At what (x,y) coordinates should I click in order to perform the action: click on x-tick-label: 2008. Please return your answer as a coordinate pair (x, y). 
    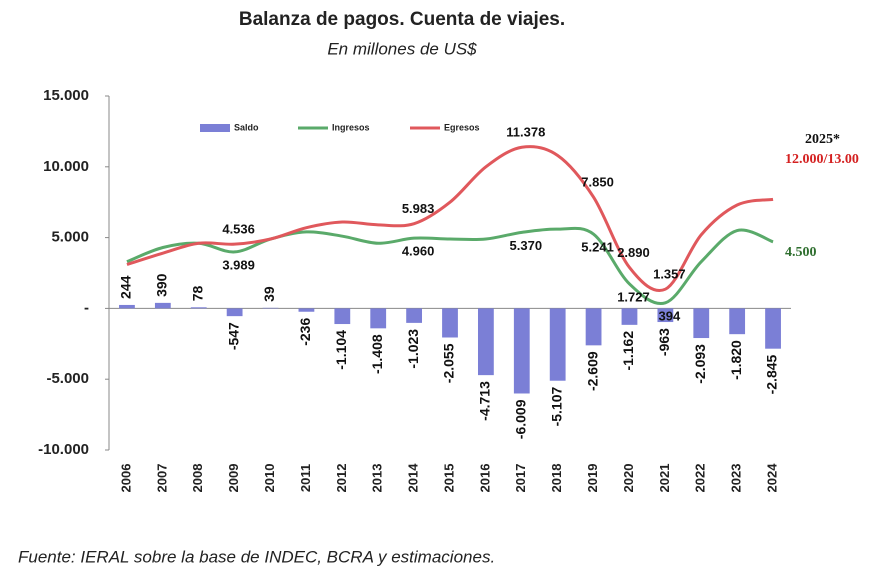
    Looking at the image, I should click on (197, 478).